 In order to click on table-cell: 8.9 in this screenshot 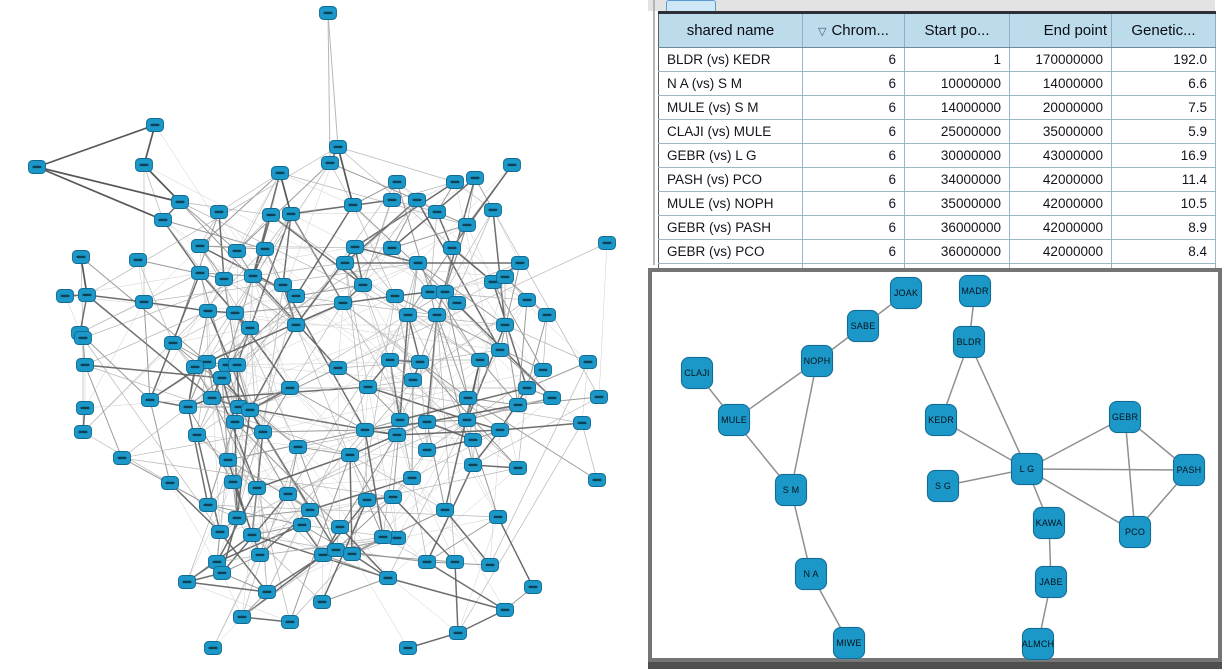, I will do `click(1163, 227)`.